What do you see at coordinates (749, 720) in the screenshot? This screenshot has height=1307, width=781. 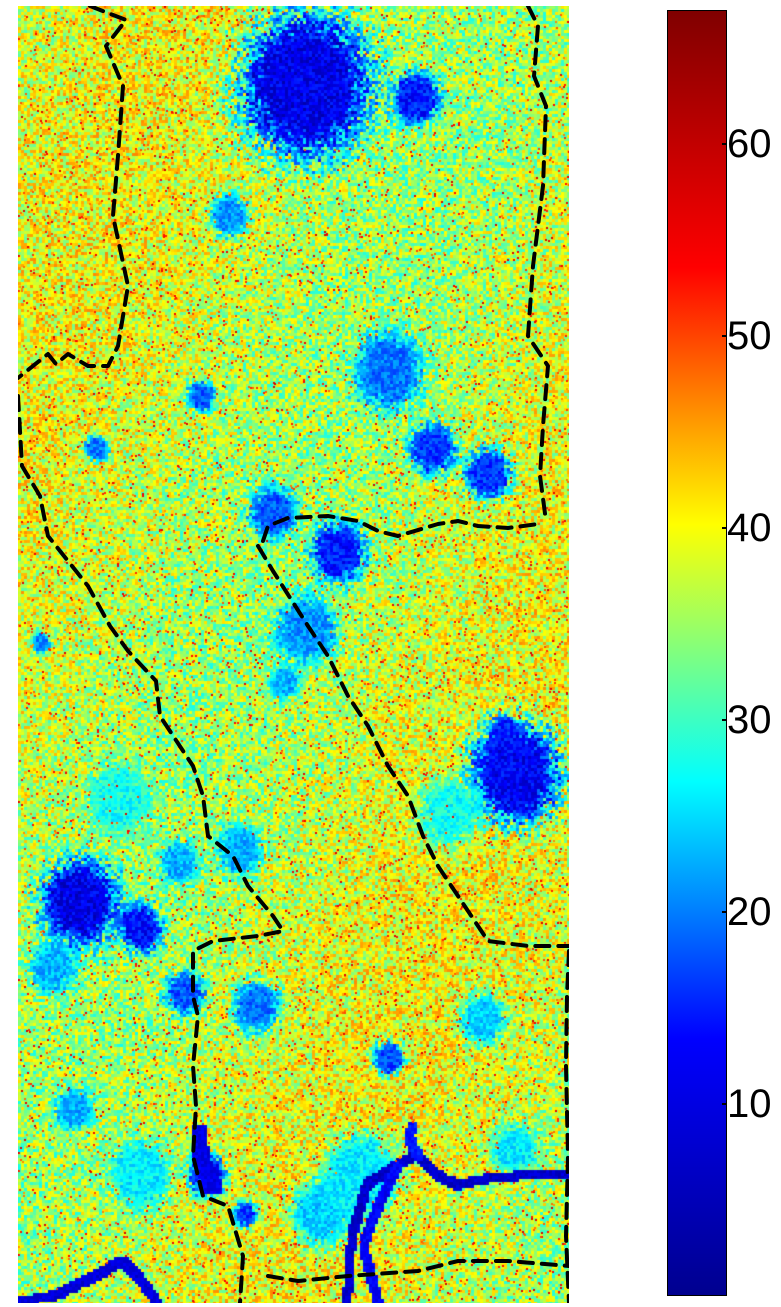 I see `colorbar-tick-label: 30` at bounding box center [749, 720].